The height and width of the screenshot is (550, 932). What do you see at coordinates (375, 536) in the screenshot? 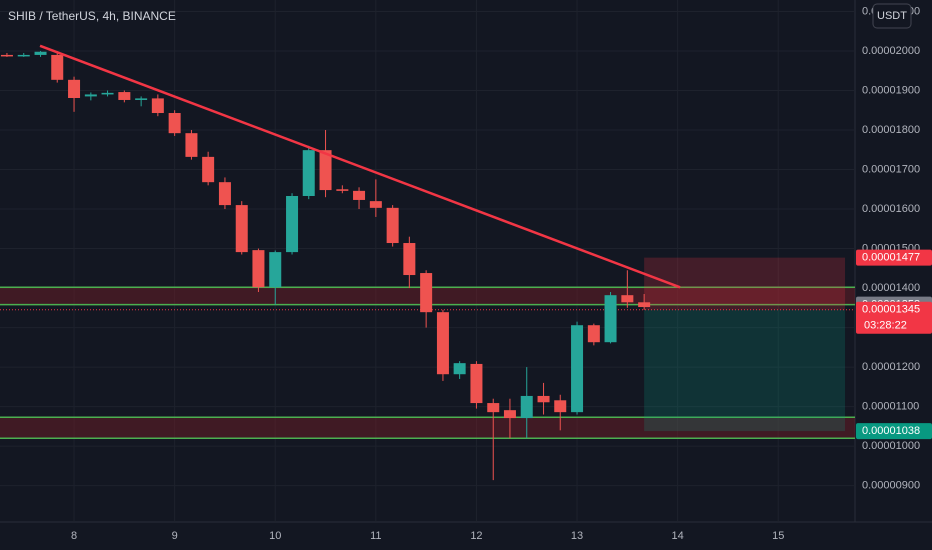
I see `x-tick-label: 11` at bounding box center [375, 536].